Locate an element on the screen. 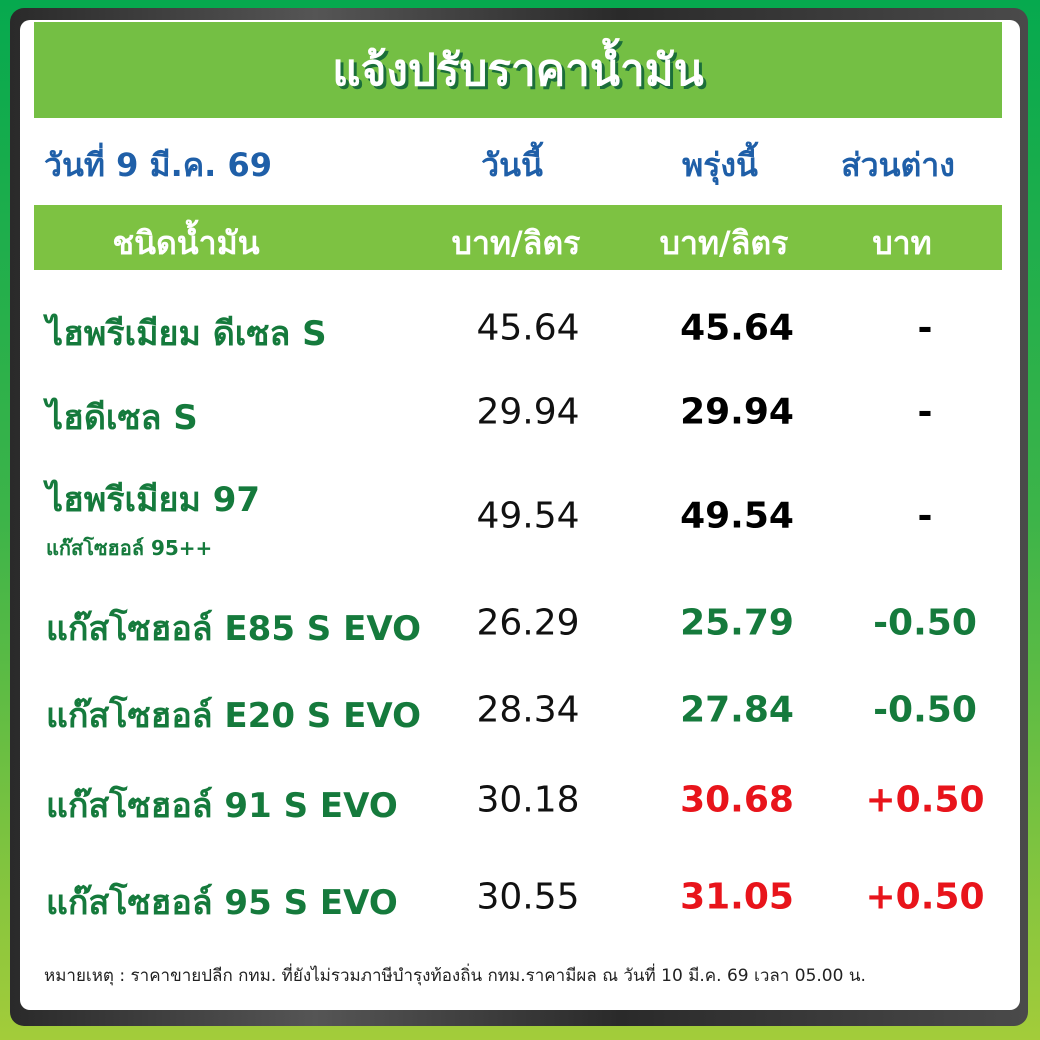 The width and height of the screenshot is (1040, 1040). price-today: 49.54 is located at coordinates (528, 516).